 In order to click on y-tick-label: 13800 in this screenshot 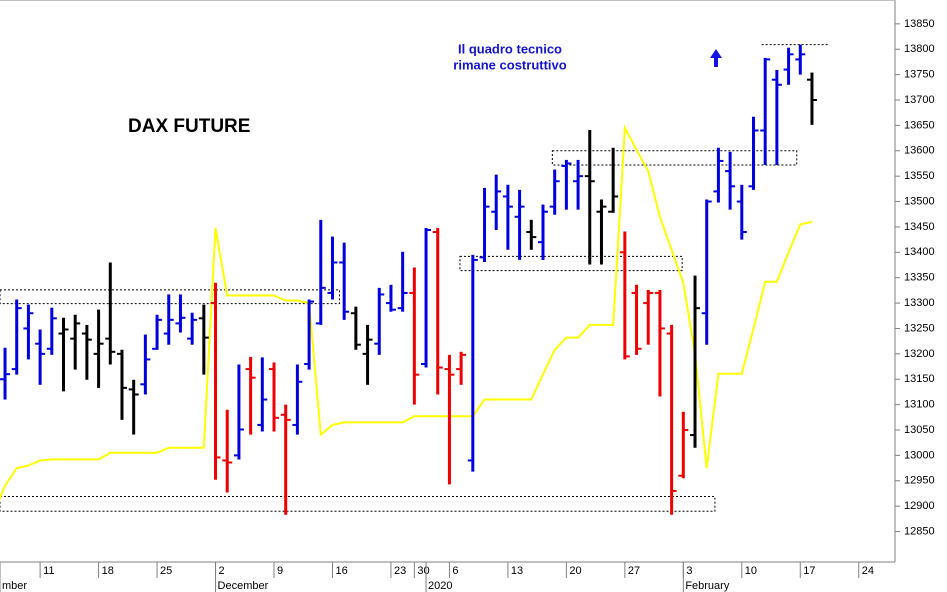, I will do `click(919, 49)`.